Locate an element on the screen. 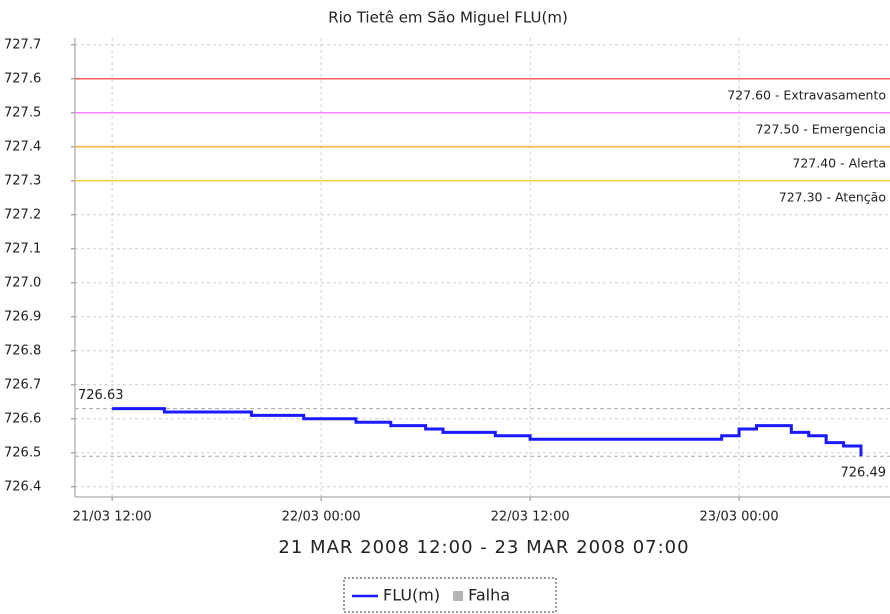  y-tick-label: 727.6 is located at coordinates (22, 78).